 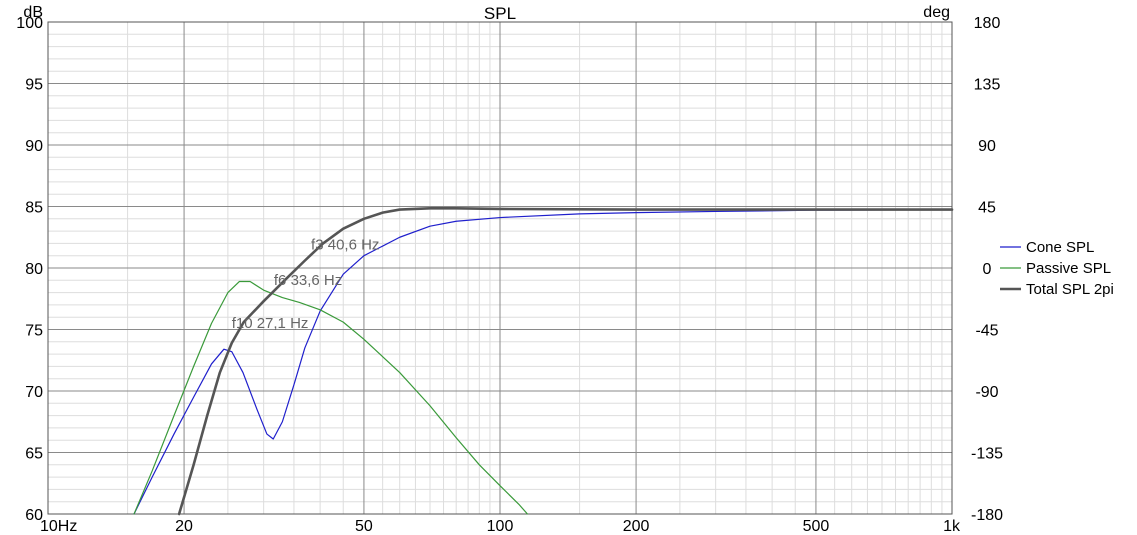 What do you see at coordinates (29, 23) in the screenshot?
I see `y-tick-label-left: 100` at bounding box center [29, 23].